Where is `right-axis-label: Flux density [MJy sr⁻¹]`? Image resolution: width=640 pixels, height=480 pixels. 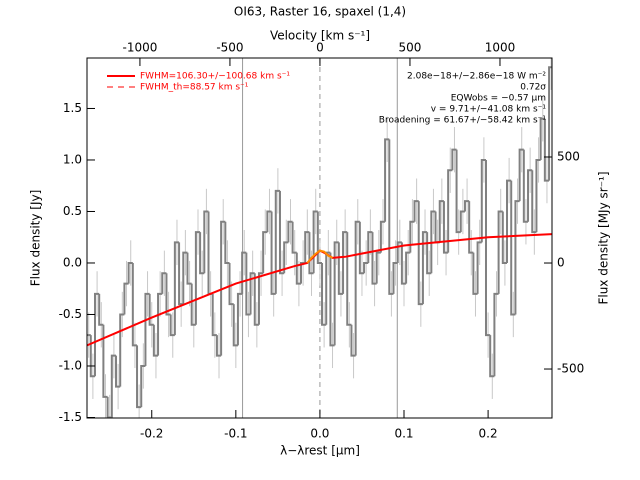
right-axis-label: Flux density [MJy sr⁻¹] is located at coordinates (604, 237).